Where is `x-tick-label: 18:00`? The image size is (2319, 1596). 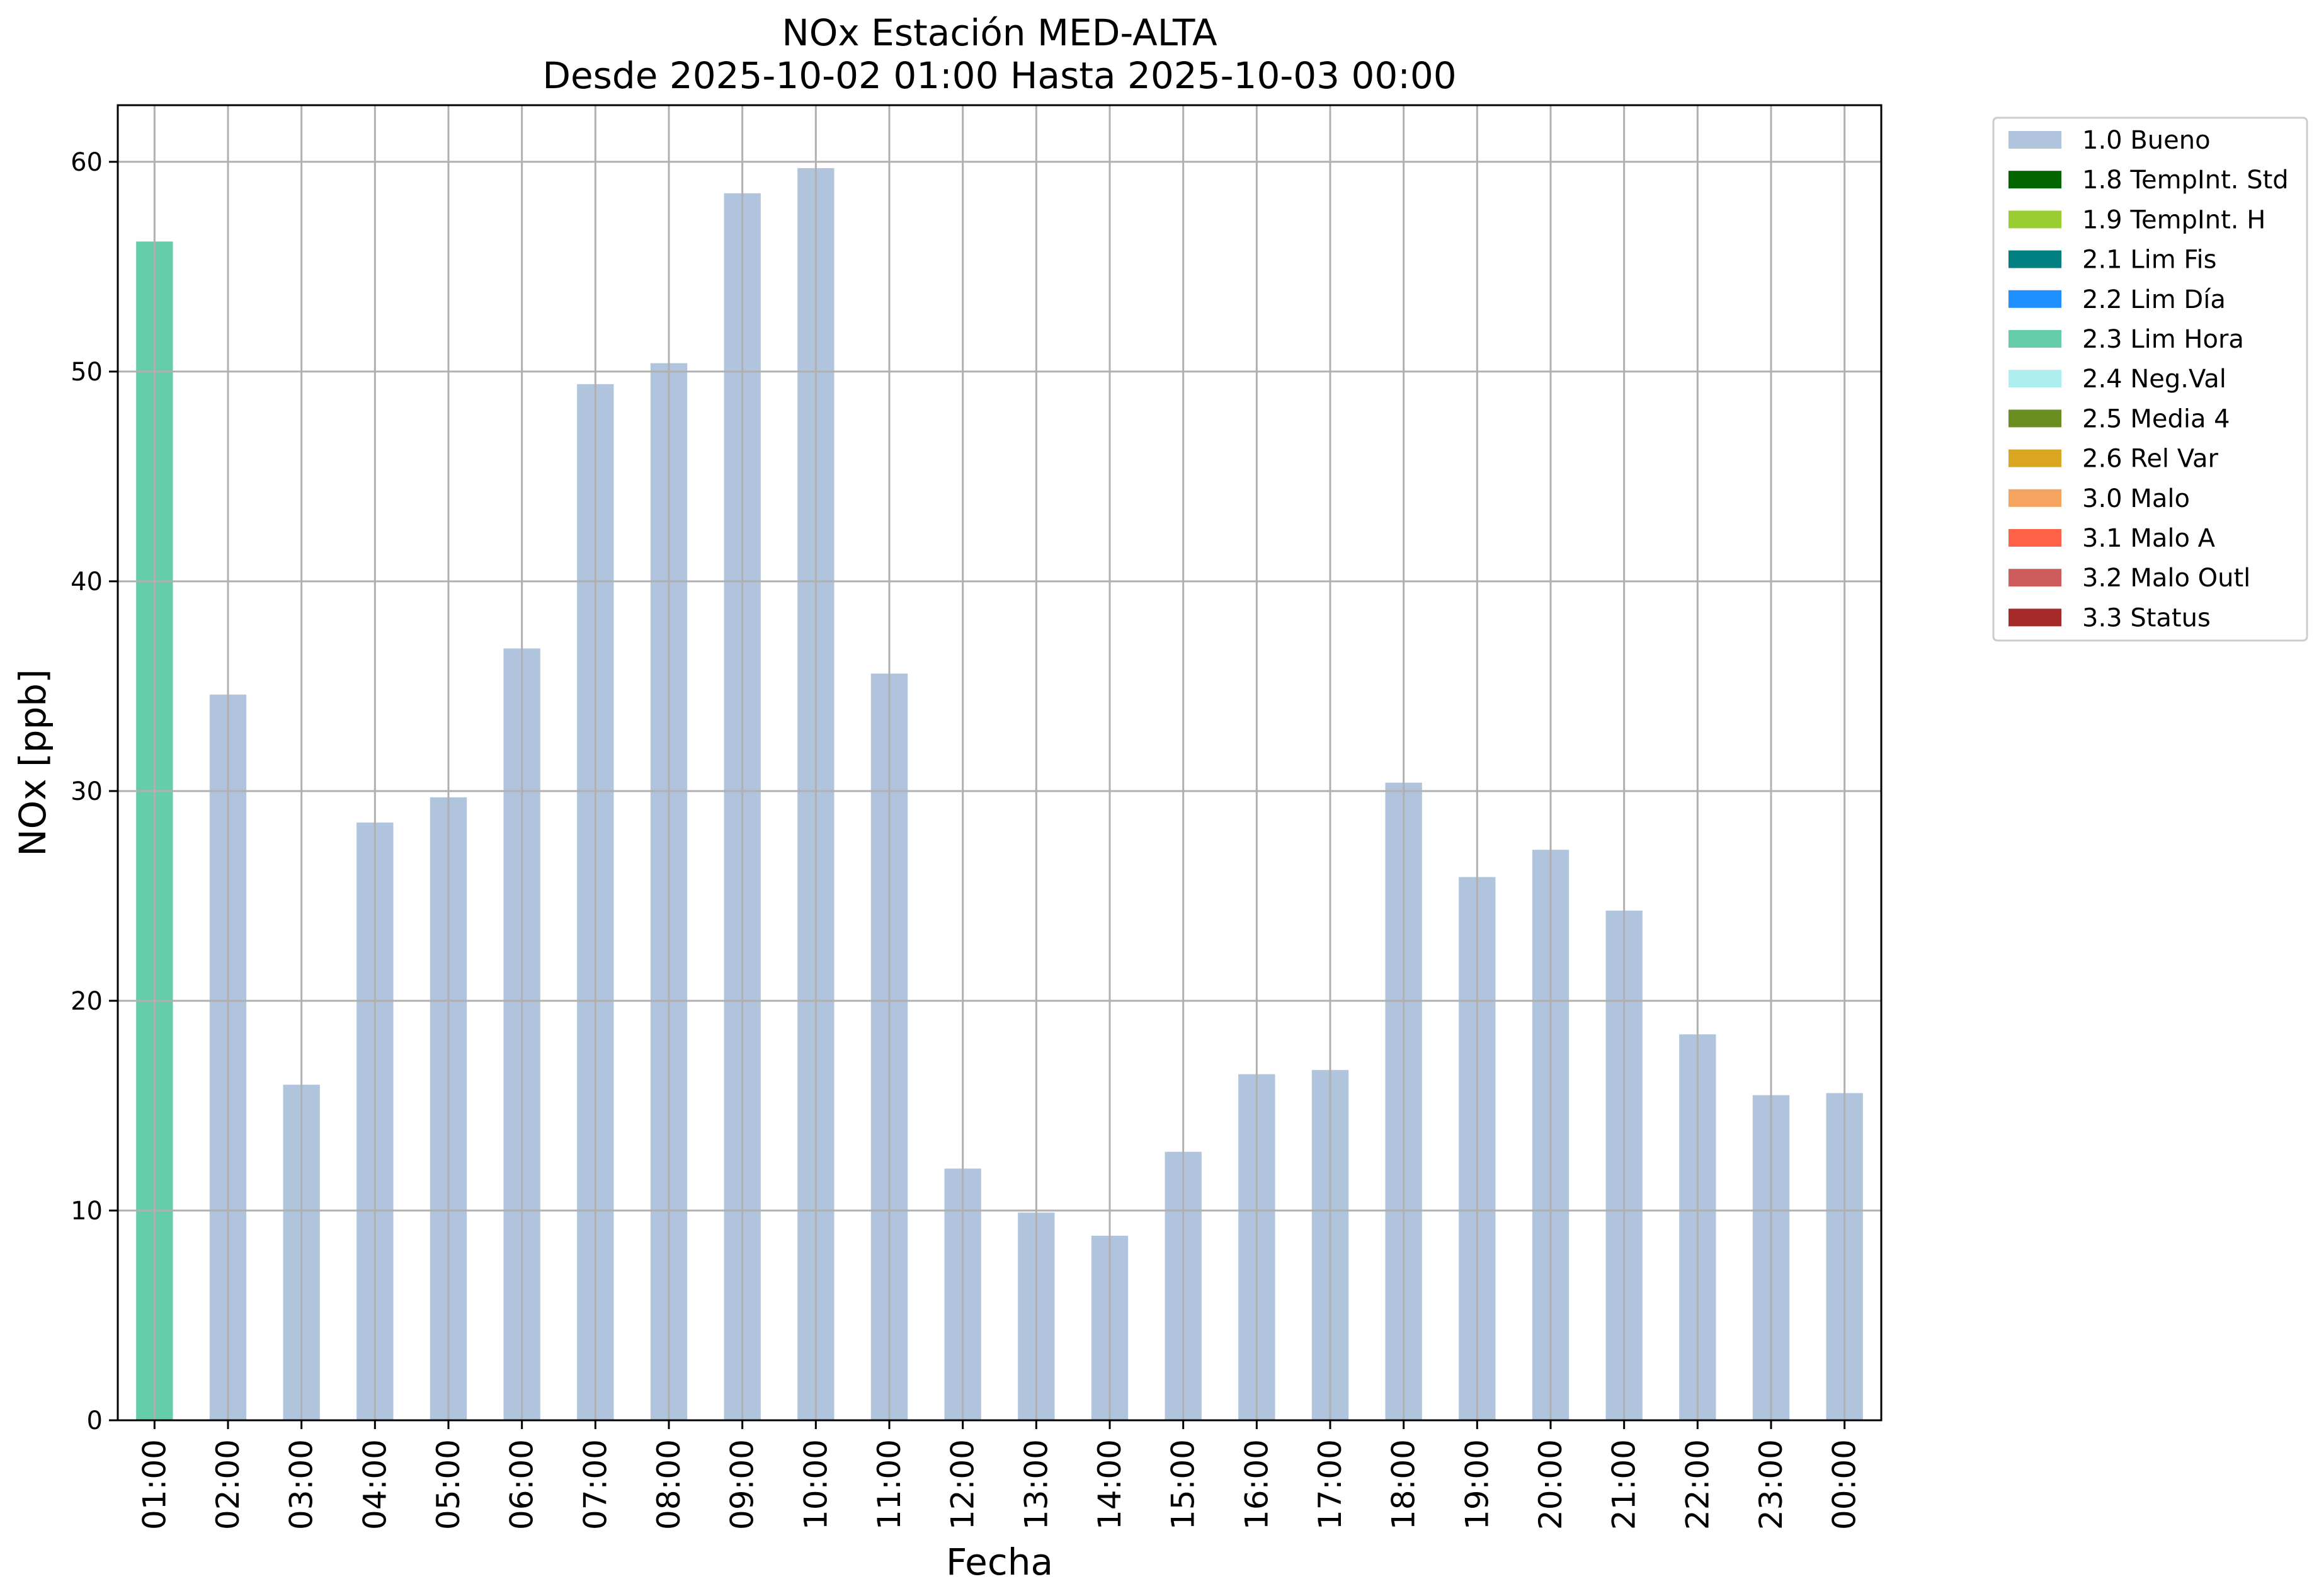 x-tick-label: 18:00 is located at coordinates (1404, 1484).